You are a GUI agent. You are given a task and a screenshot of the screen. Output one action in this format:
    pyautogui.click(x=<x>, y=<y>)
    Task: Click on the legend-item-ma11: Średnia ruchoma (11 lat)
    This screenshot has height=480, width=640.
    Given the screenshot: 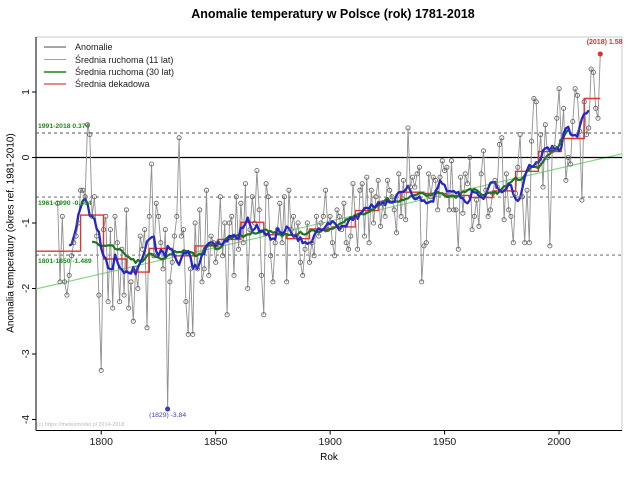 What is the action you would take?
    pyautogui.click(x=109, y=59)
    